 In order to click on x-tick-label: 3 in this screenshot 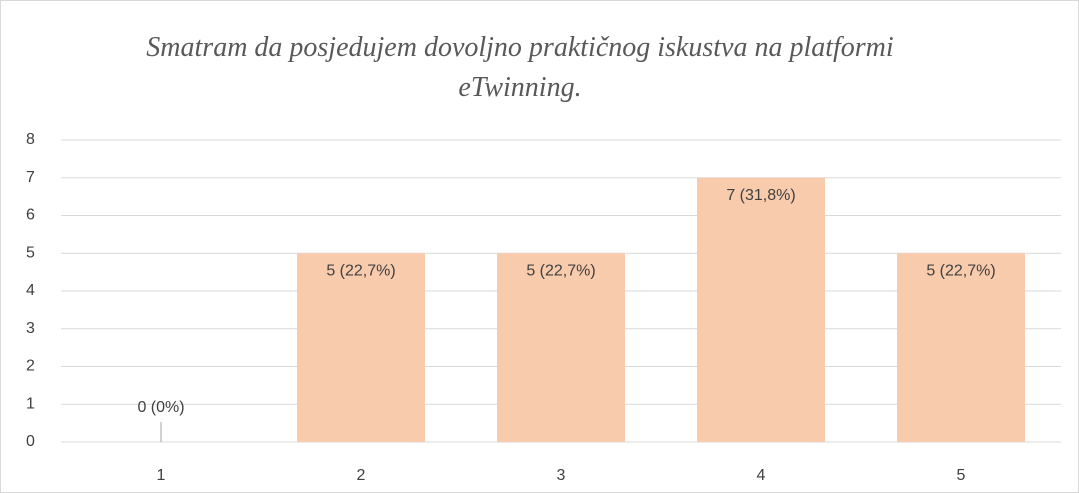, I will do `click(561, 475)`.